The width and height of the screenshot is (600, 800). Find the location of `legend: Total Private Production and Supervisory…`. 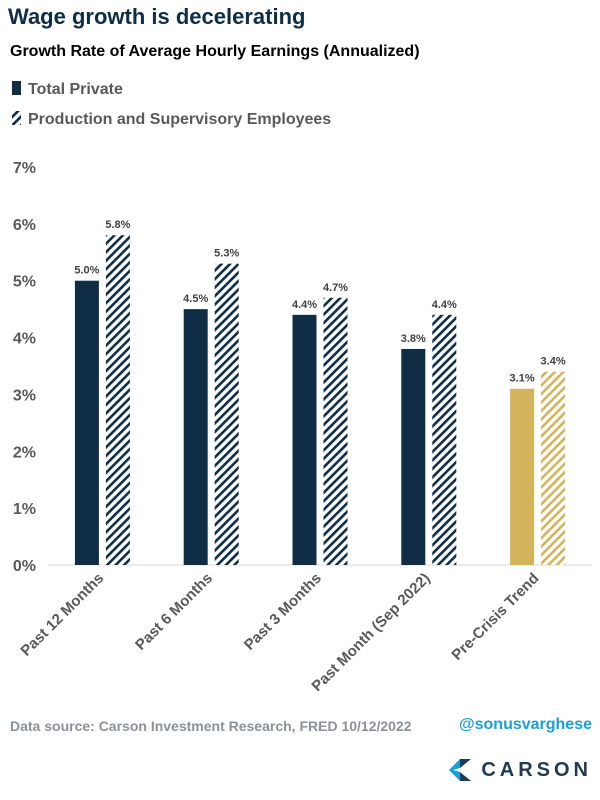

legend: Total Private Production and Supervisory… is located at coordinates (171, 104).